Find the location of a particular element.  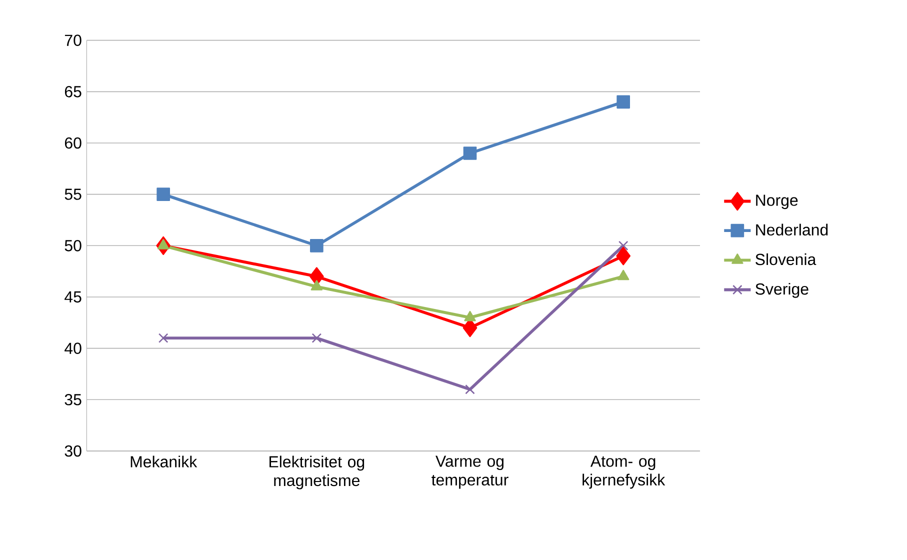

y-tick-label: 30 is located at coordinates (73, 451).